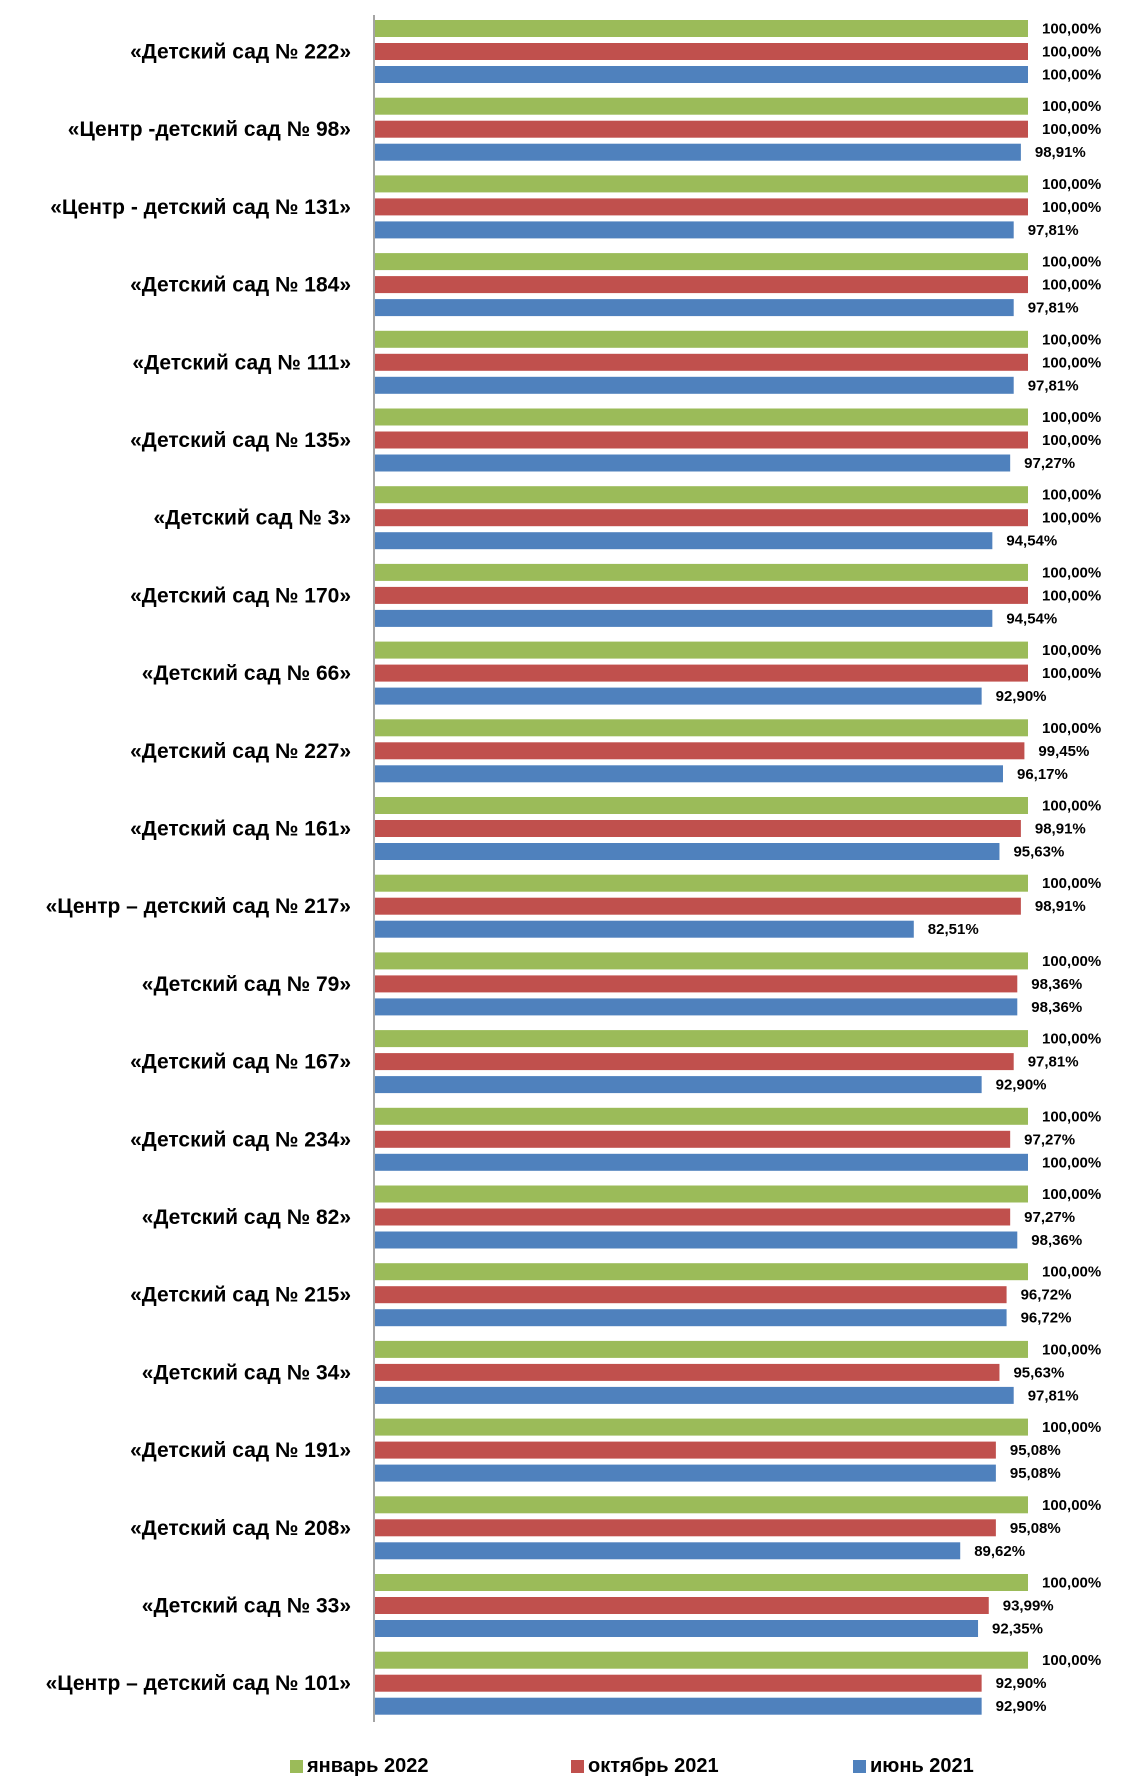 The height and width of the screenshot is (1781, 1127). What do you see at coordinates (200, 207) in the screenshot?
I see `category-label: «Центр - детский сад № 131»` at bounding box center [200, 207].